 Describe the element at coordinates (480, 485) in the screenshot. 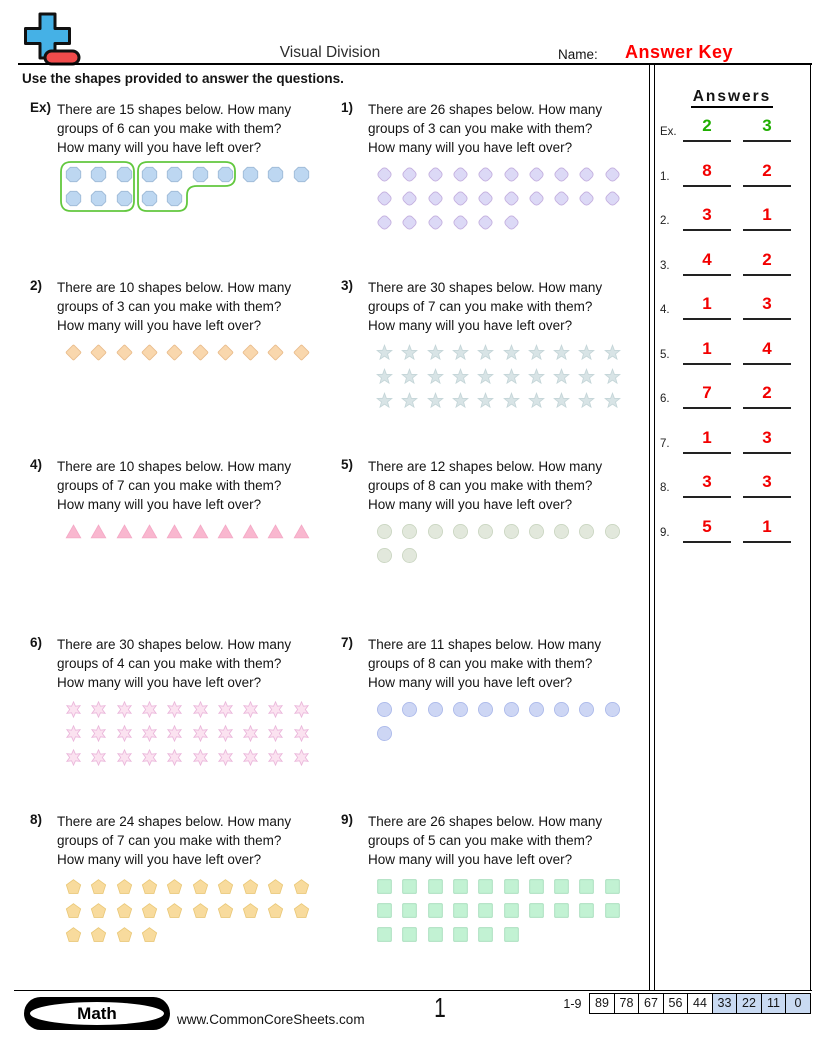

I see `problem-text-line: groups of 8 can you make with them?` at that location.